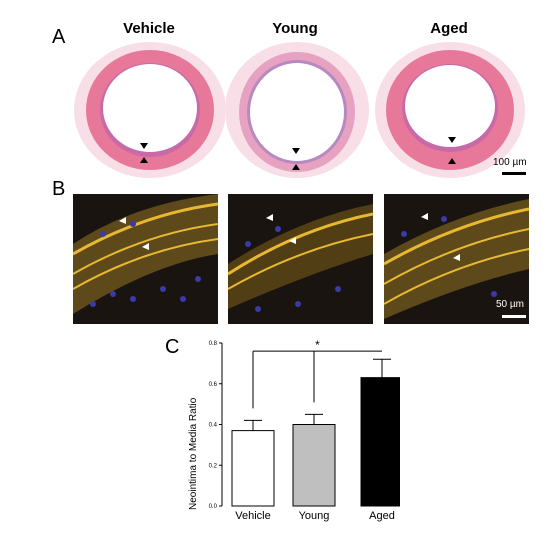 The image size is (553, 548). I want to click on y-tick-label: 0.4, so click(213, 426).